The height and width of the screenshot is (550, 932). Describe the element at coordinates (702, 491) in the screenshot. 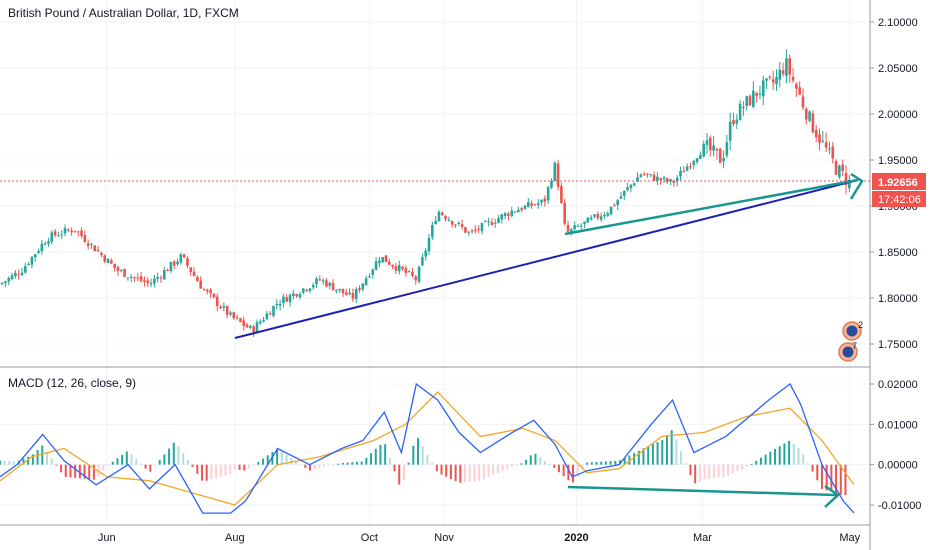

I see `macd-divergence-line` at that location.